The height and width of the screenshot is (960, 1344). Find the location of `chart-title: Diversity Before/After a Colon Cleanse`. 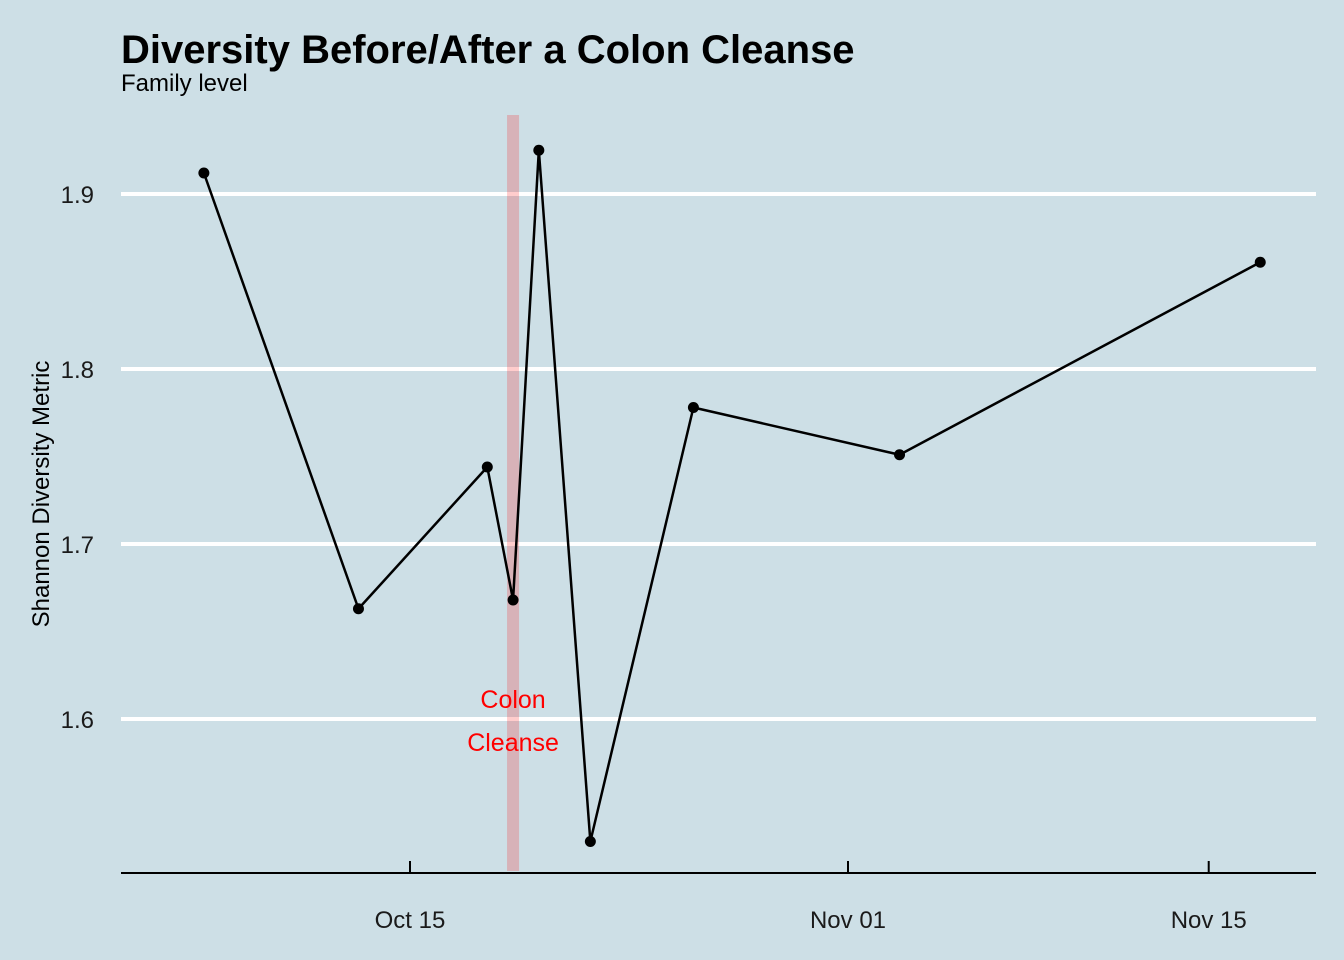

chart-title: Diversity Before/After a Colon Cleanse is located at coordinates (488, 50).